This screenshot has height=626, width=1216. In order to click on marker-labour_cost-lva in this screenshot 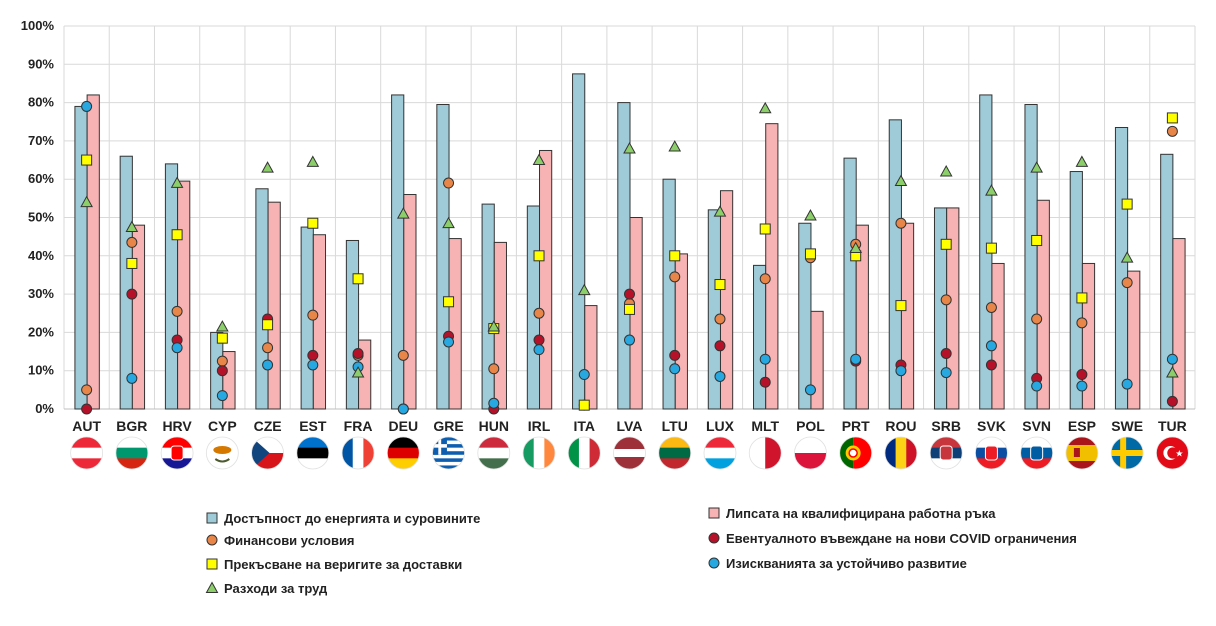, I will do `click(629, 148)`.